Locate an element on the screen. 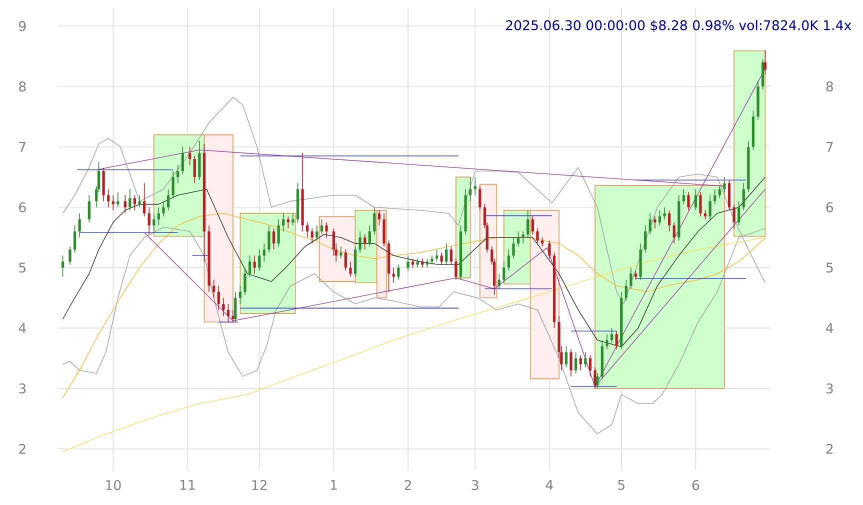 This screenshot has height=505, width=863. y-tick-label: 4 is located at coordinates (22, 328).